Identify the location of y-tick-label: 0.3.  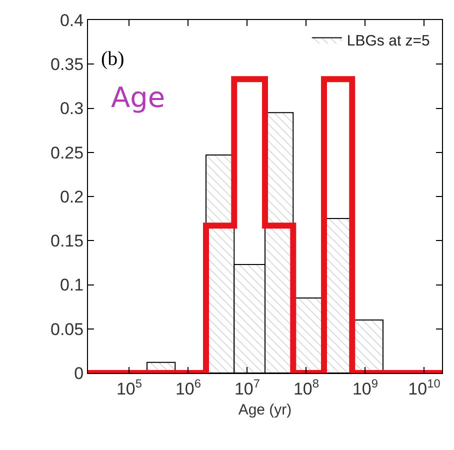
(72, 108).